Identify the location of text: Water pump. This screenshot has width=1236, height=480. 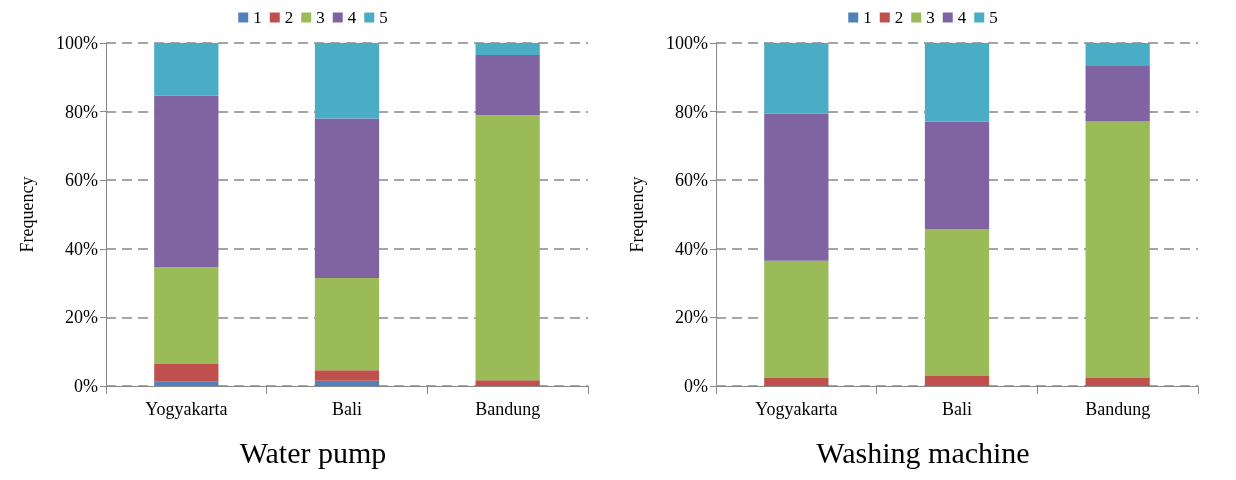
(313, 452).